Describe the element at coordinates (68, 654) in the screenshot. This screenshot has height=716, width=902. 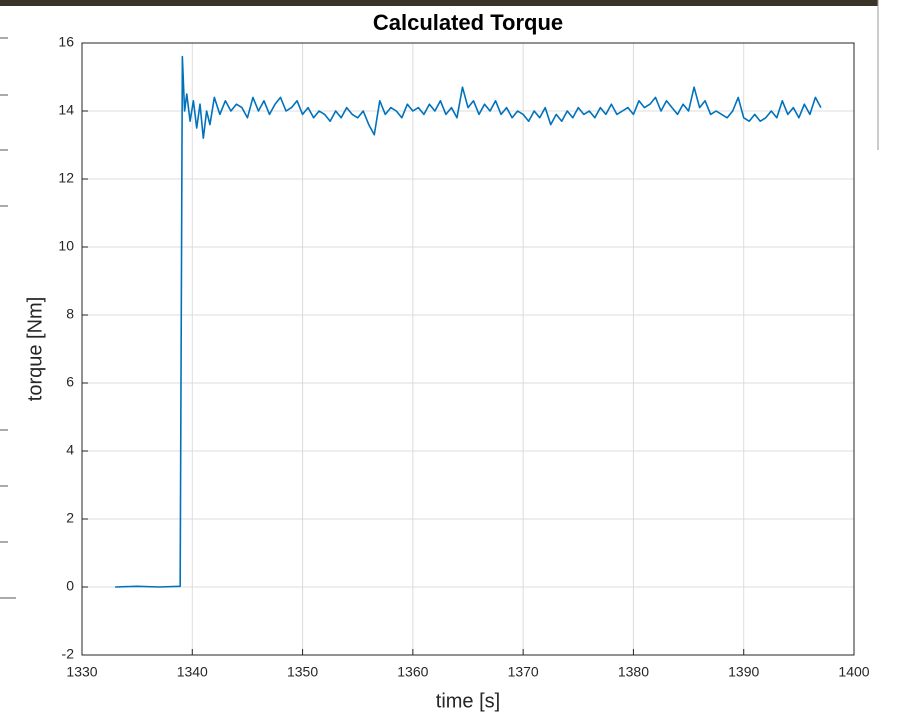
I see `y-tick-label: -2` at that location.